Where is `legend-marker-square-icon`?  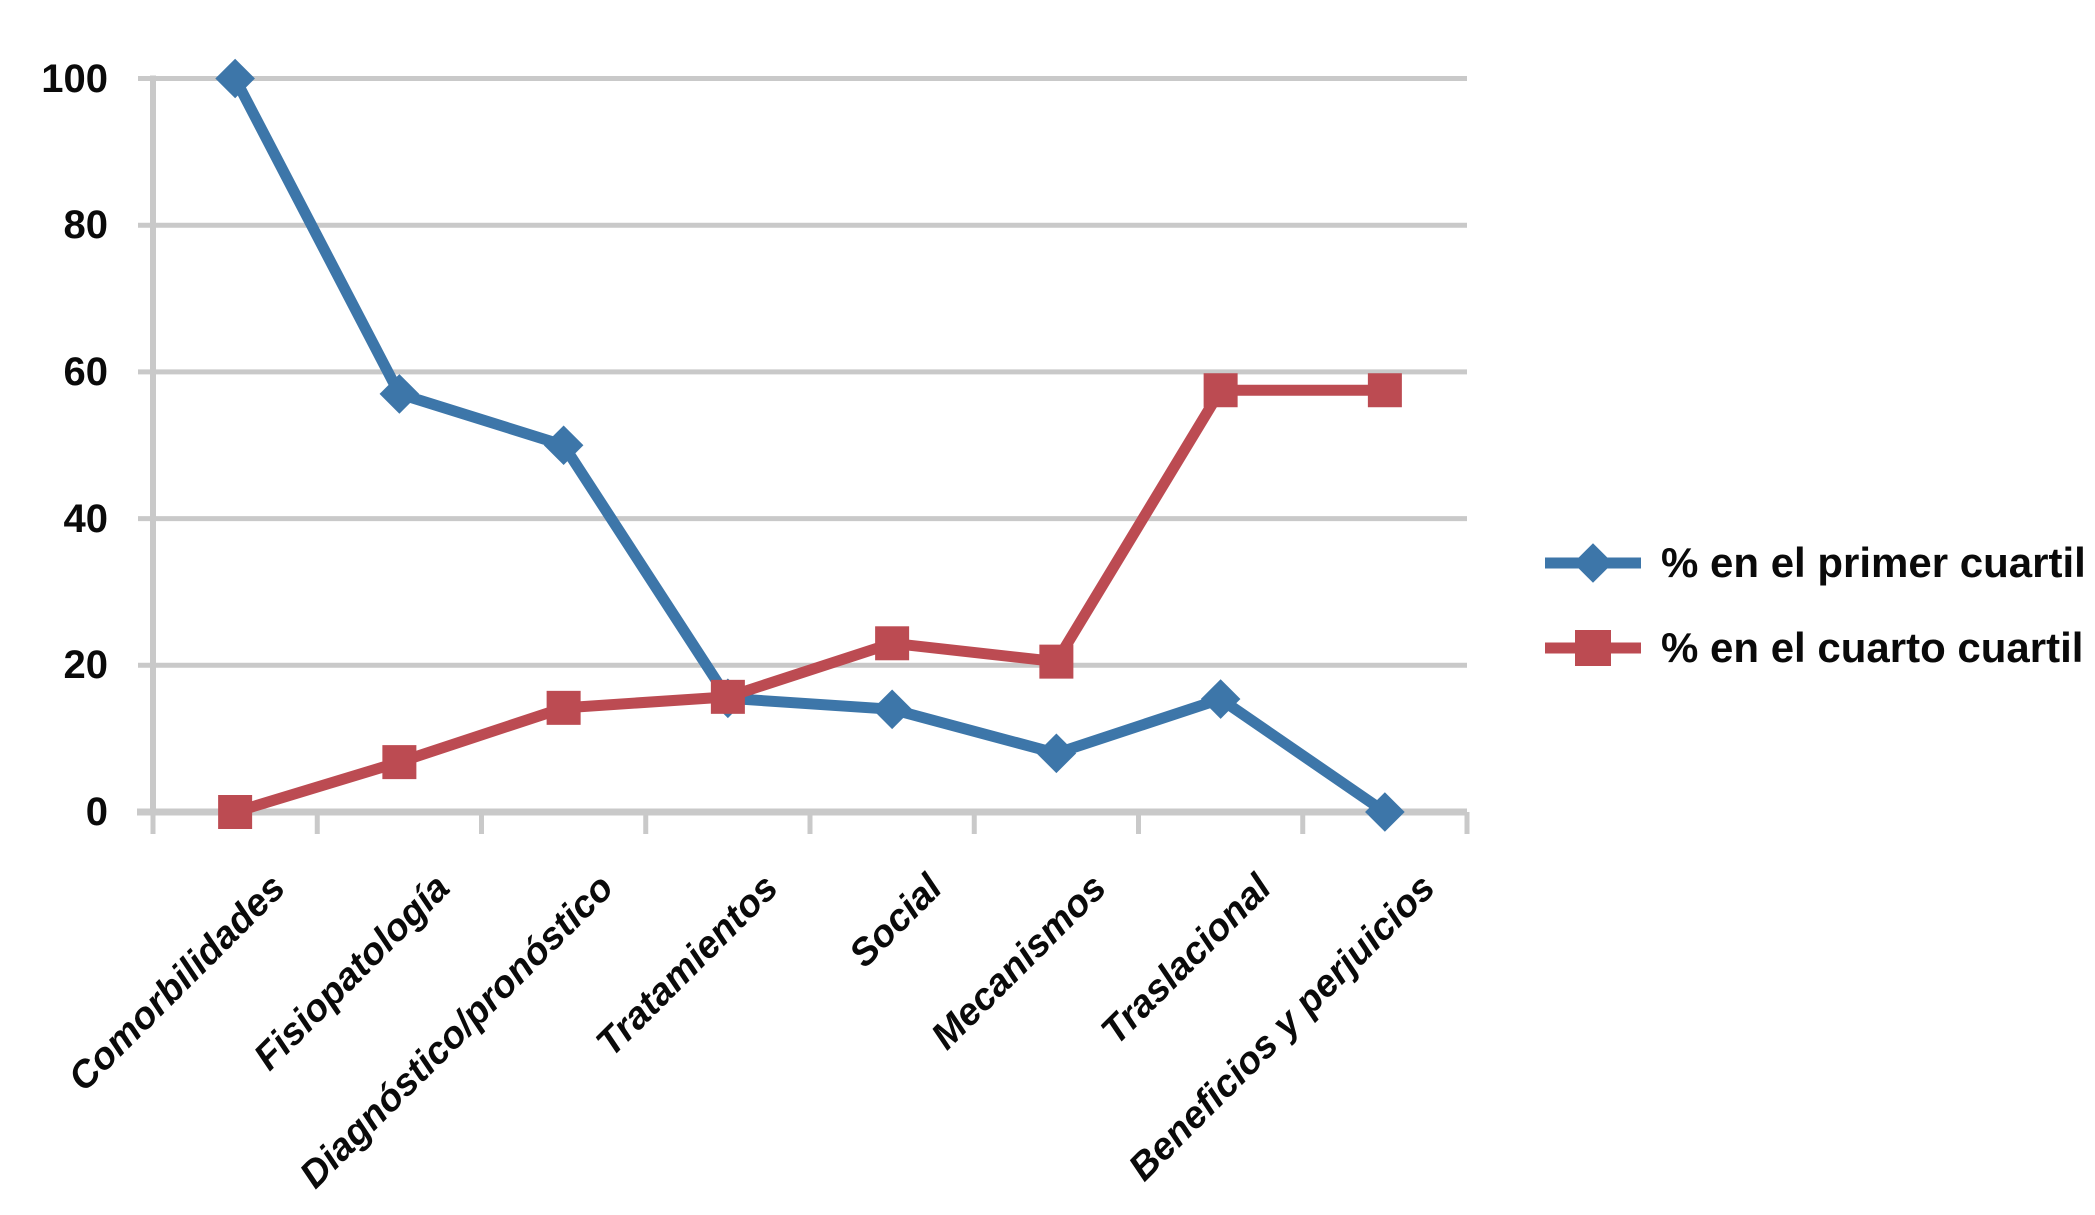 legend-marker-square-icon is located at coordinates (1593, 648).